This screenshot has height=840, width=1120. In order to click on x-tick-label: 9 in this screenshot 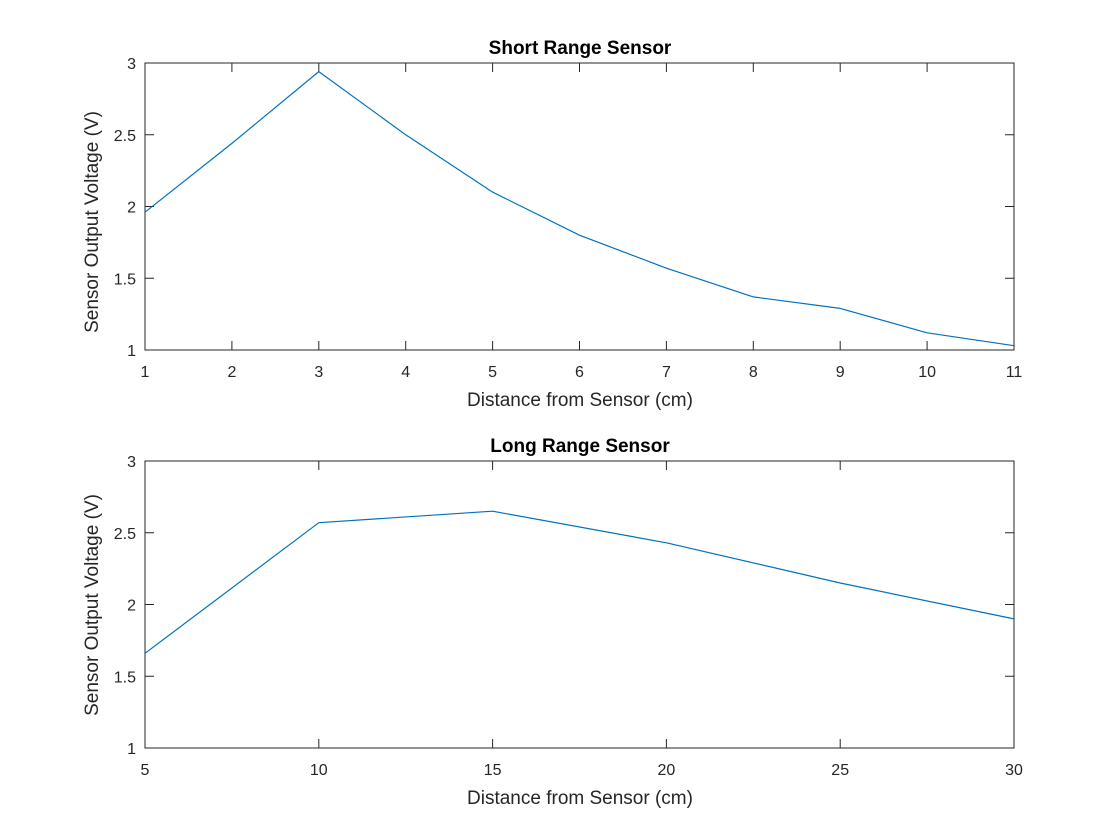, I will do `click(840, 372)`.